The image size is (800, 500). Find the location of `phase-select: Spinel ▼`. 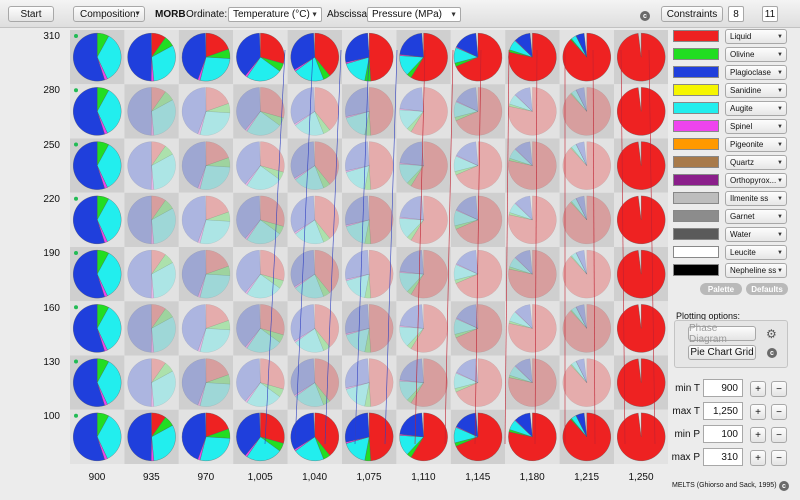

phase-select: Spinel ▼ is located at coordinates (756, 126).